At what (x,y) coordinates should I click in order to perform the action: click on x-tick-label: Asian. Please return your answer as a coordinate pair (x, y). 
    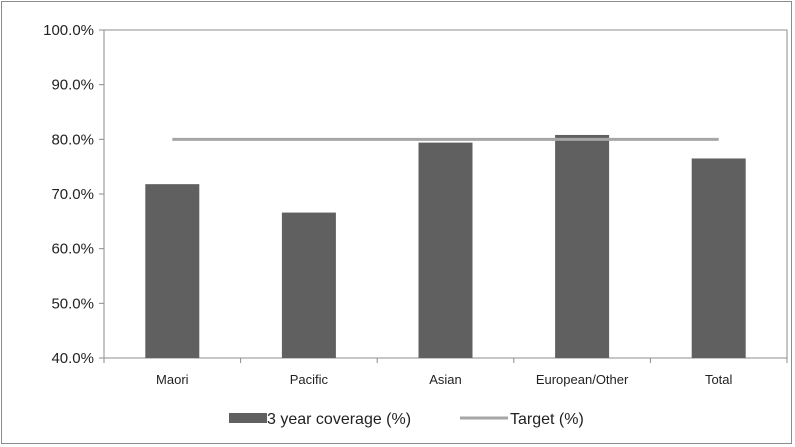
    Looking at the image, I should click on (445, 379).